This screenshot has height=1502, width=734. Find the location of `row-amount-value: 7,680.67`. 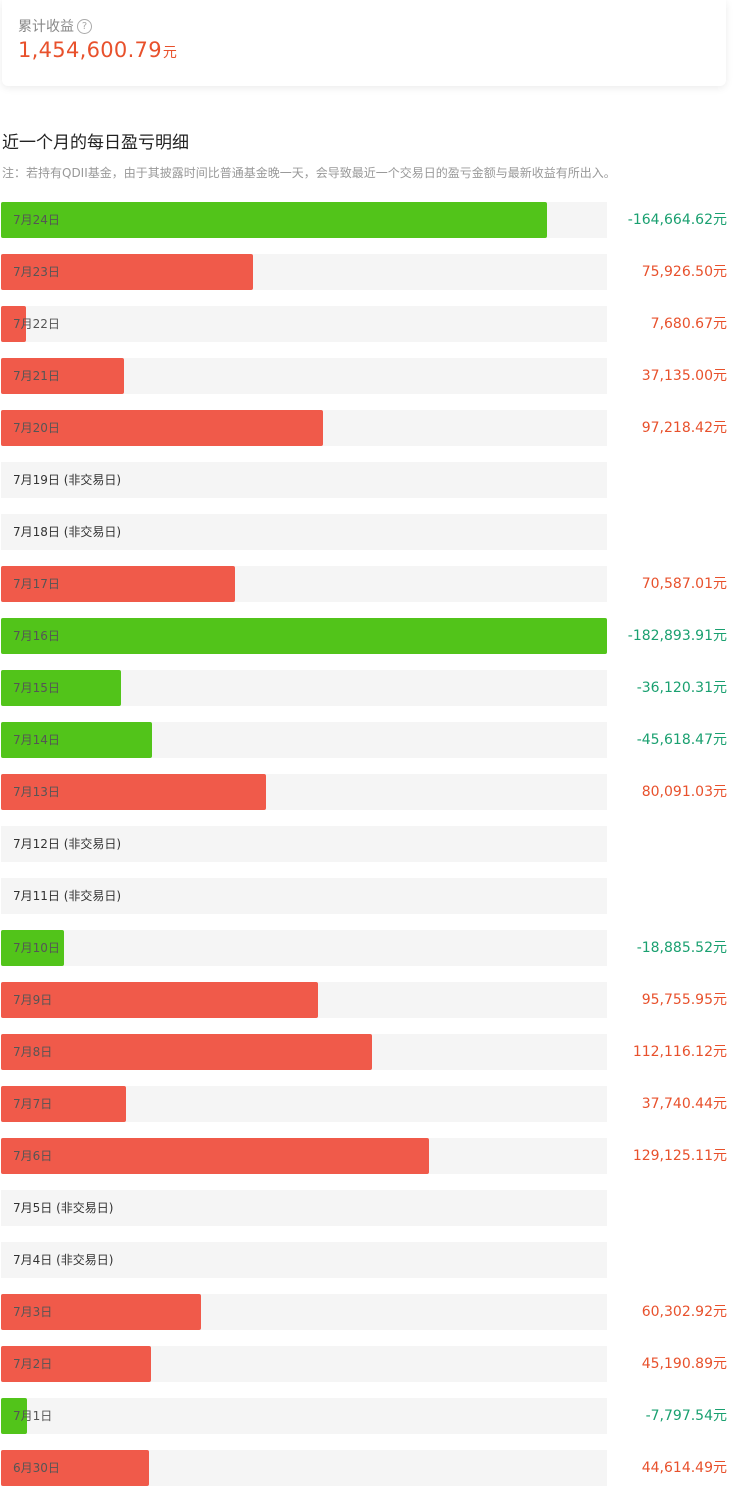

row-amount-value: 7,680.67 is located at coordinates (681, 324).